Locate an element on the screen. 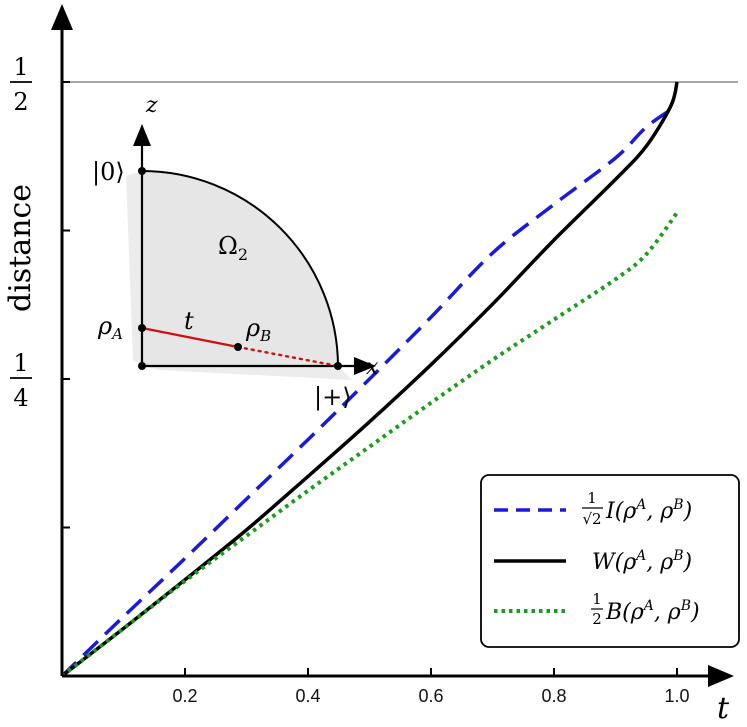 The image size is (747, 727). inset-point-rho-b is located at coordinates (238, 347).